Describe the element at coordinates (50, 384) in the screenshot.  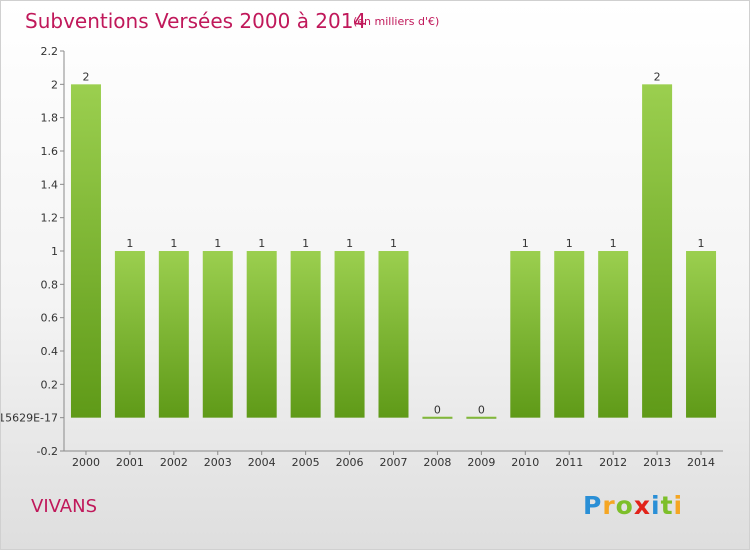
I see `y-tick-label: 0.2` at that location.